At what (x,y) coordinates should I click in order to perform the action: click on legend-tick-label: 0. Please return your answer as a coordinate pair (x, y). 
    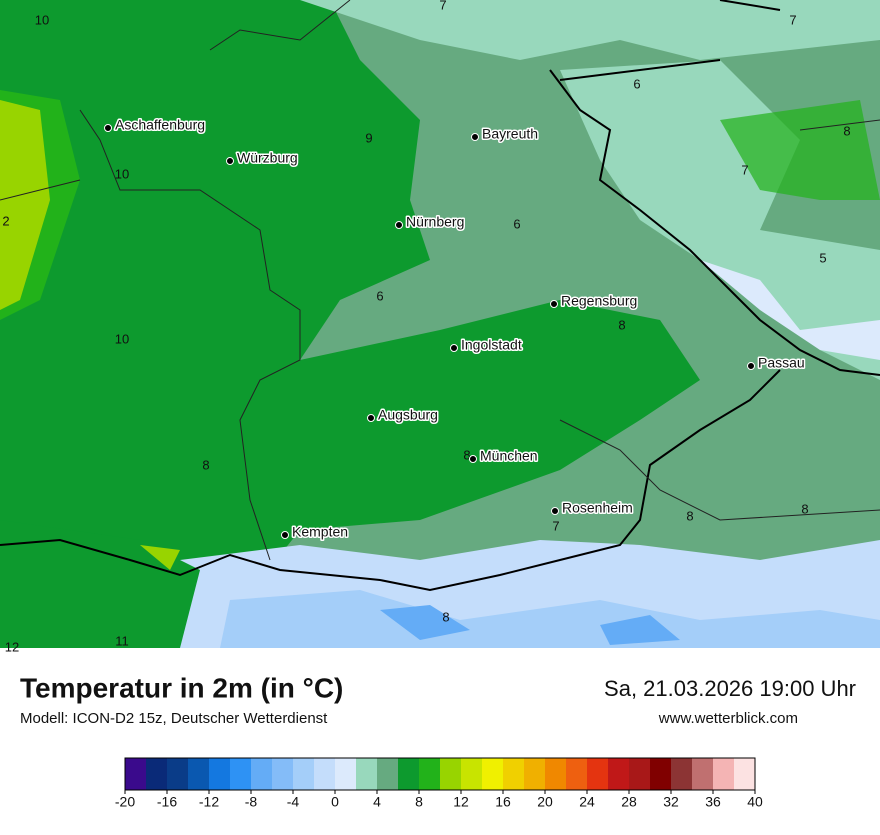
    Looking at the image, I should click on (335, 802).